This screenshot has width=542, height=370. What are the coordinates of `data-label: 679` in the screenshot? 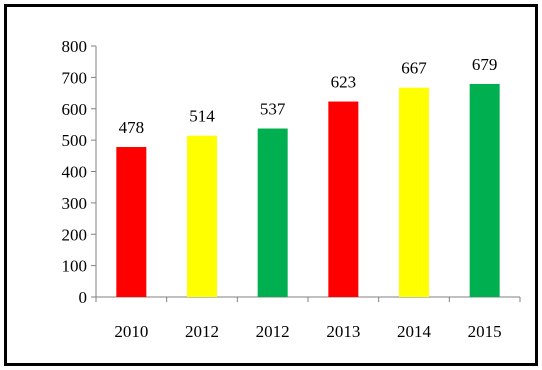 It's located at (485, 64).